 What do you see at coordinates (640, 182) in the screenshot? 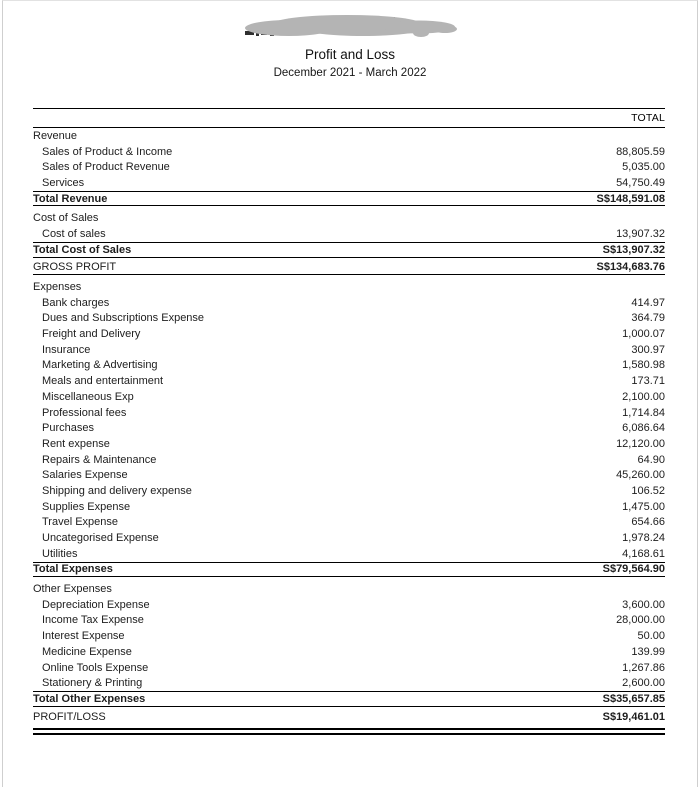
I see `row-value: 54,750.49` at bounding box center [640, 182].